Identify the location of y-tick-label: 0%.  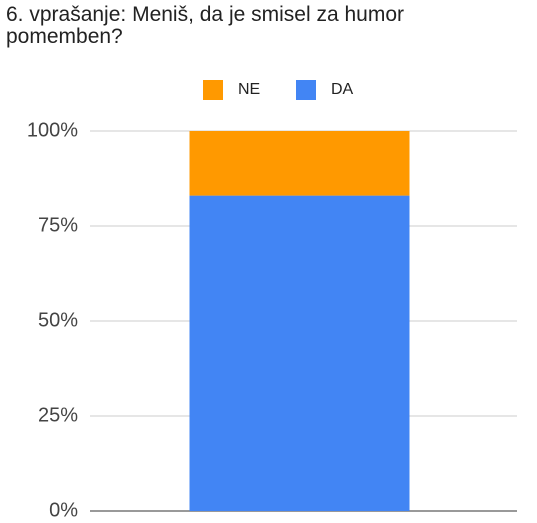
(63, 510).